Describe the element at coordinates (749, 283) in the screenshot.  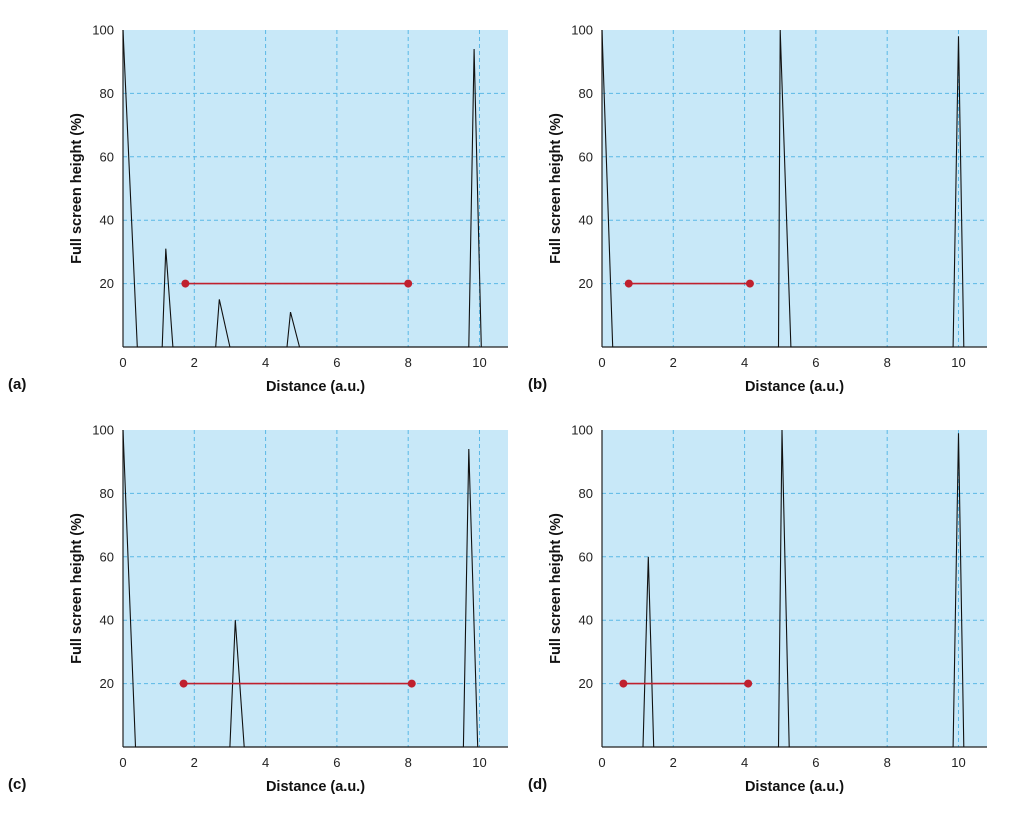
I see `panel-b-marker-end-dot` at that location.